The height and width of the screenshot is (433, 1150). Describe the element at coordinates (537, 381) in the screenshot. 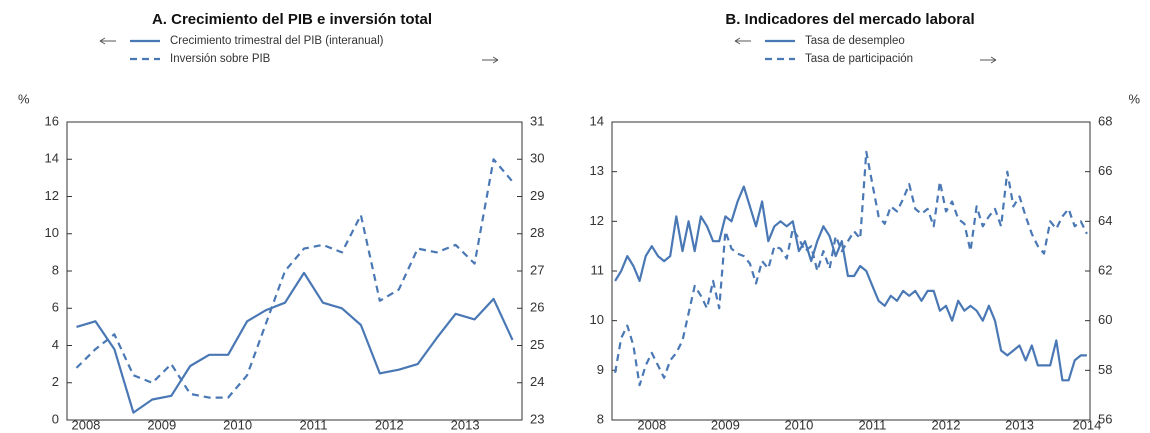

I see `y2-tick-label: 24` at that location.